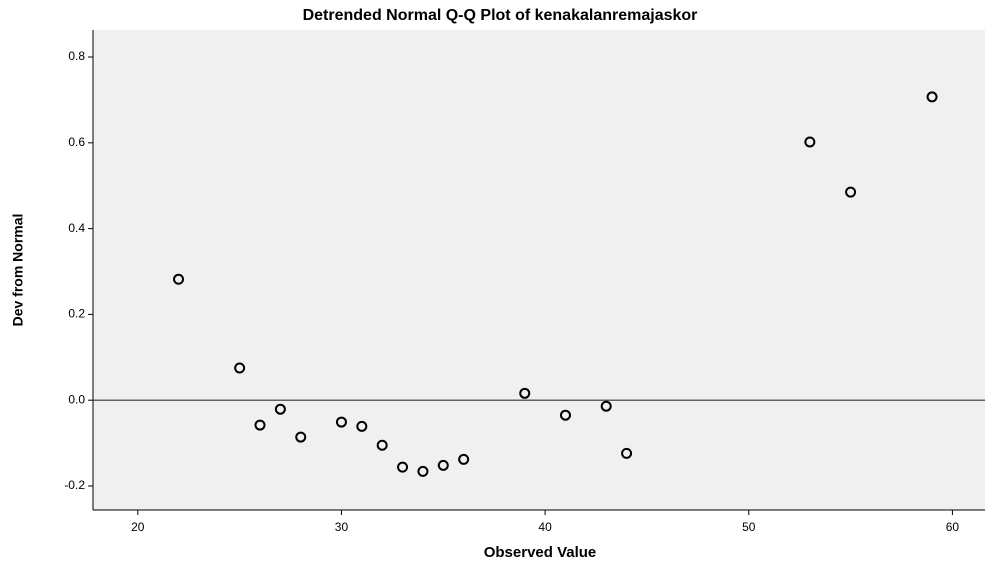  Describe the element at coordinates (342, 527) in the screenshot. I see `x-tick-label: 30` at that location.